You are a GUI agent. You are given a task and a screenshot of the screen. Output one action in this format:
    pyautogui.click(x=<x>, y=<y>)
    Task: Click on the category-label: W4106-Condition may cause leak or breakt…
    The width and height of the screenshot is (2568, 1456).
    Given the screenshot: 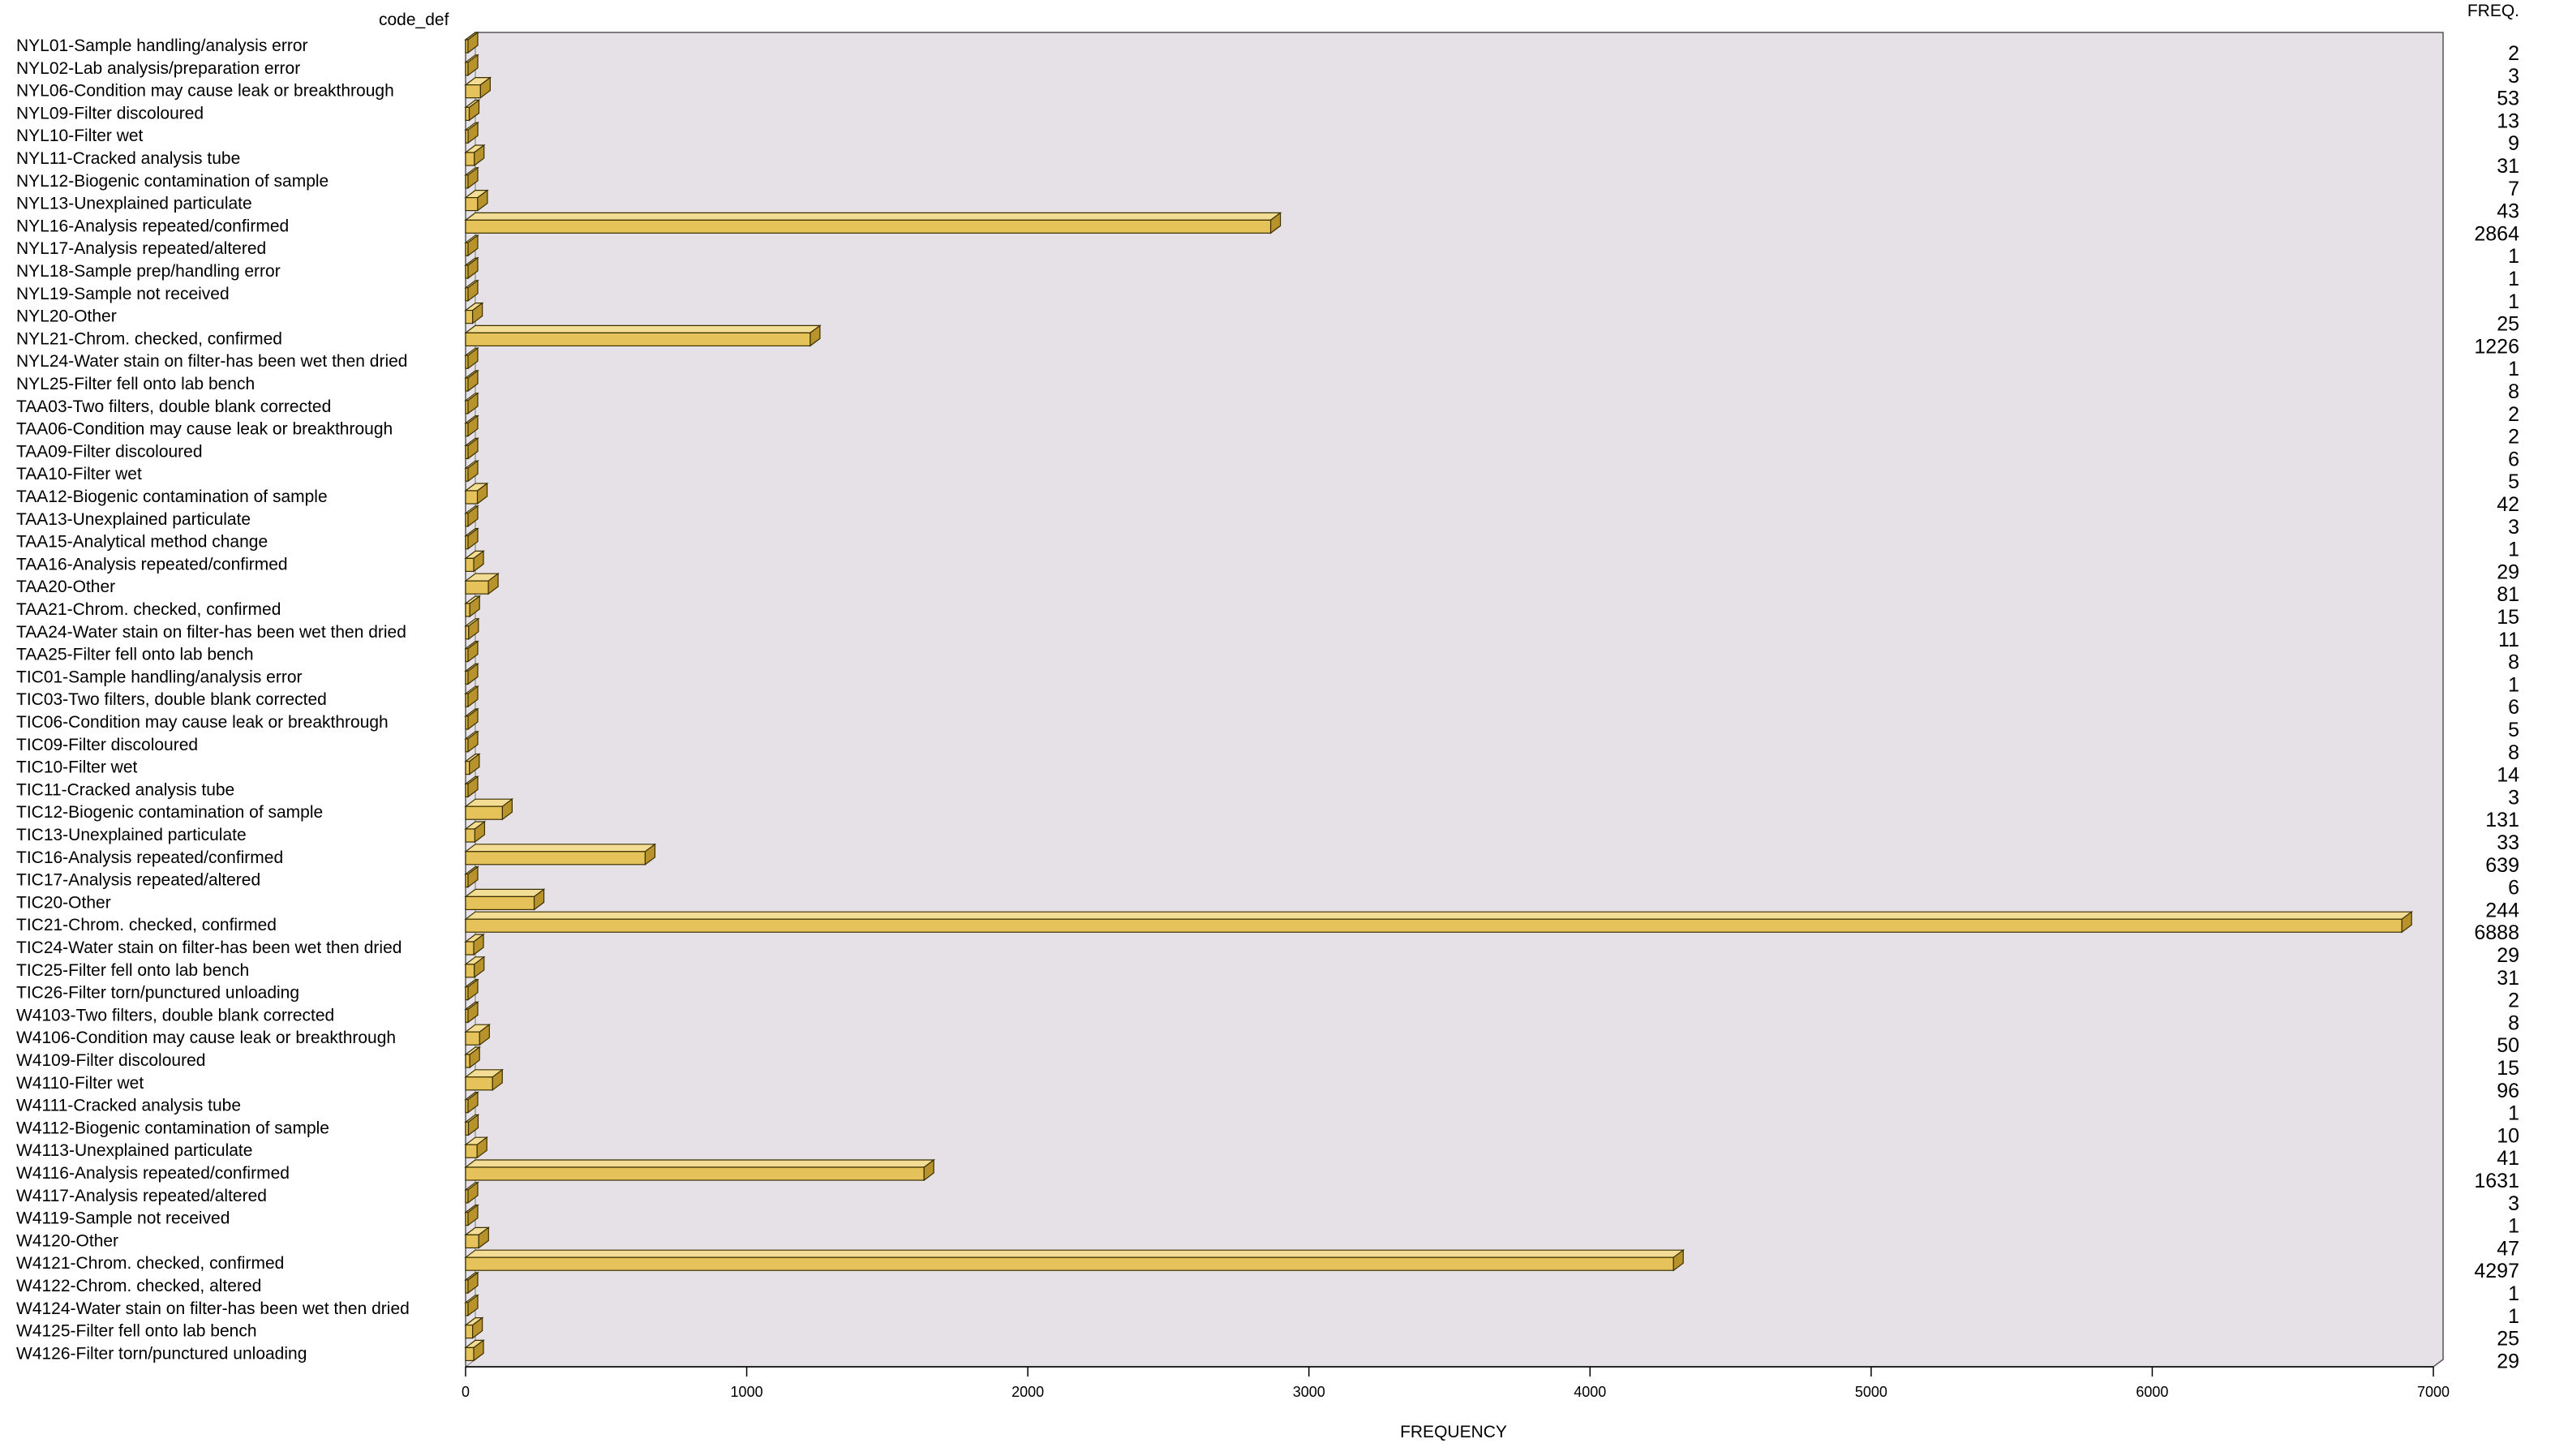 What is the action you would take?
    pyautogui.click(x=206, y=1038)
    